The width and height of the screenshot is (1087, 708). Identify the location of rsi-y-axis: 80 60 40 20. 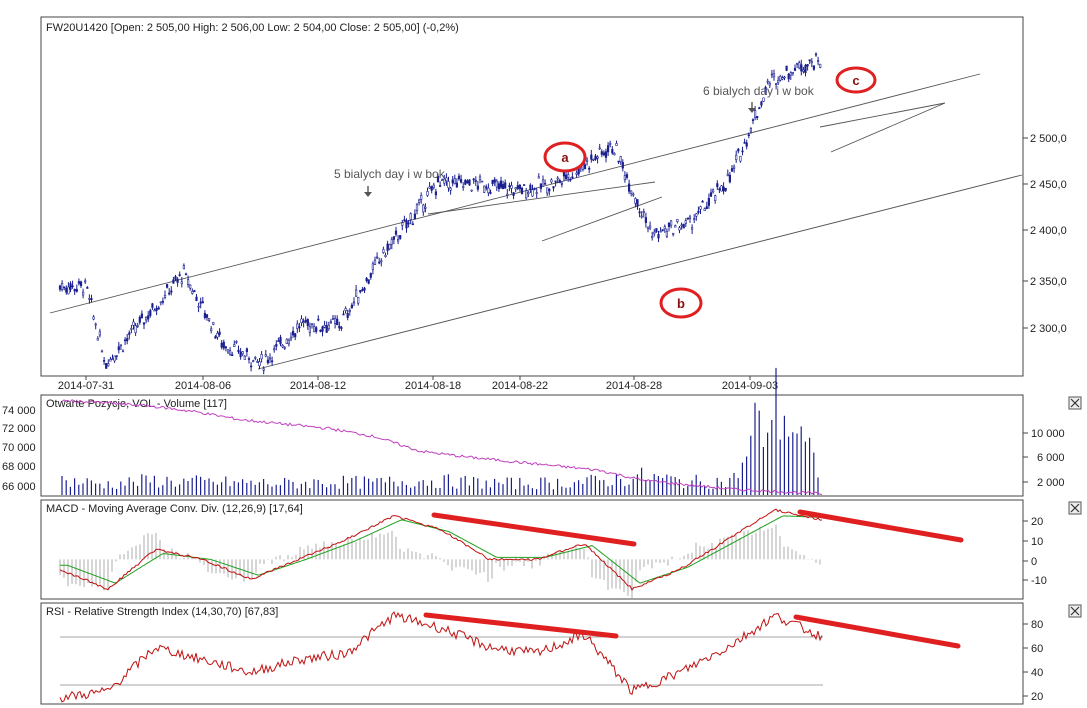
(1033, 661).